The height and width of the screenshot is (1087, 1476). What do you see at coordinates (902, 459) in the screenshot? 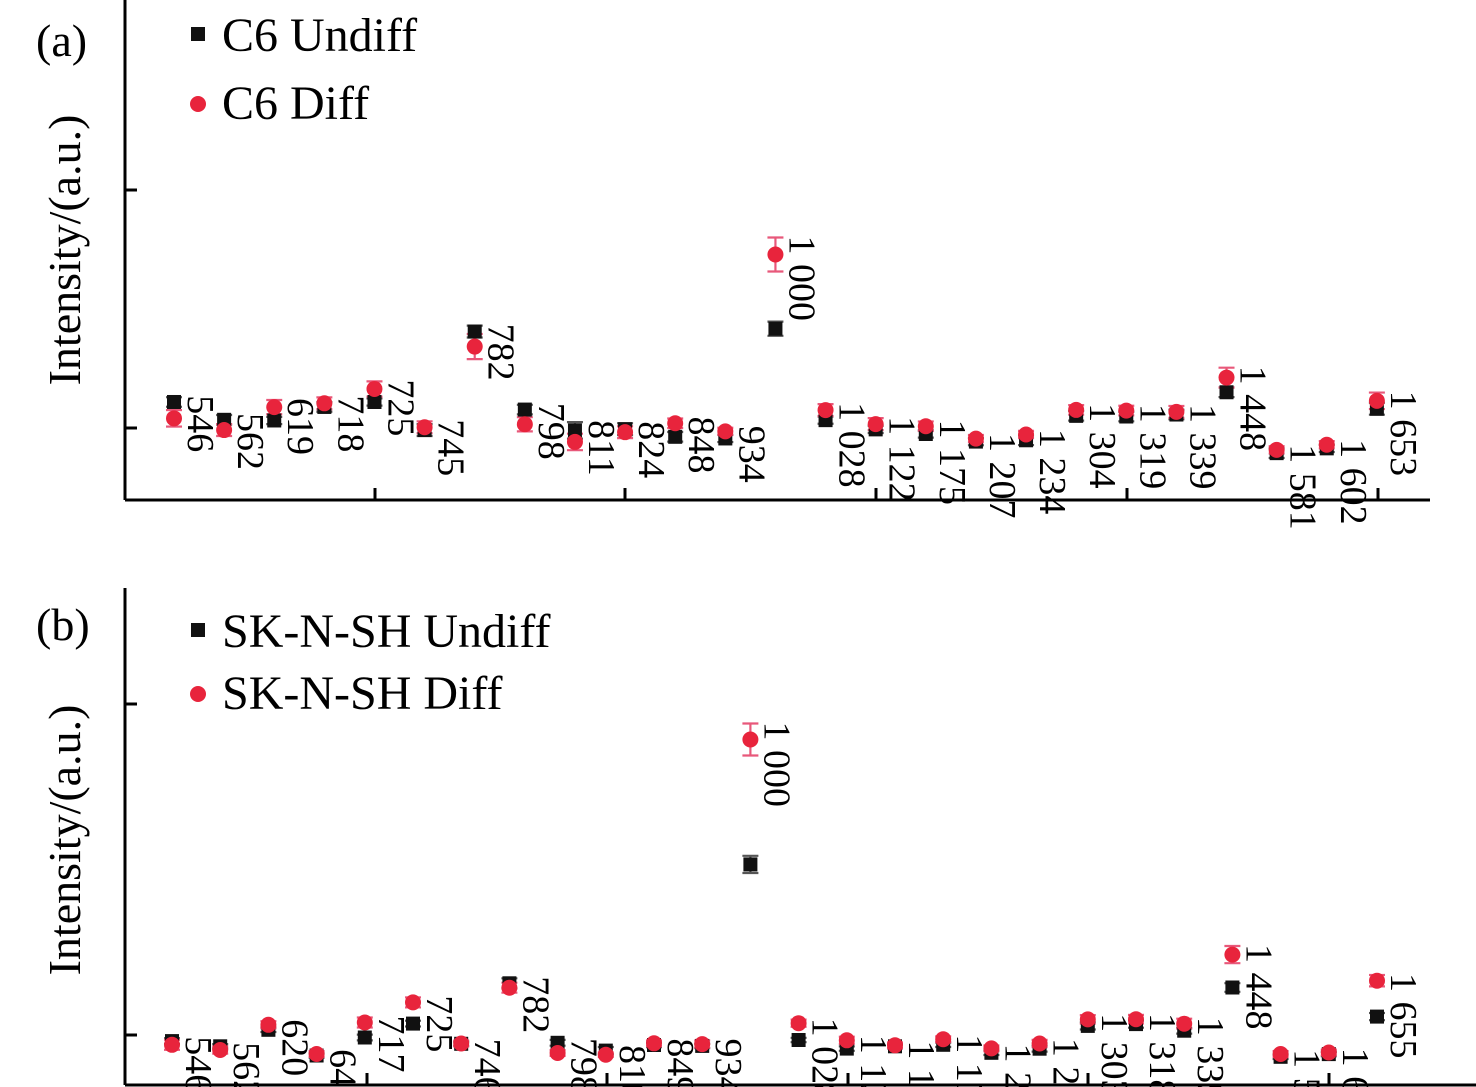
I see `peak-label: 1 122` at bounding box center [902, 459].